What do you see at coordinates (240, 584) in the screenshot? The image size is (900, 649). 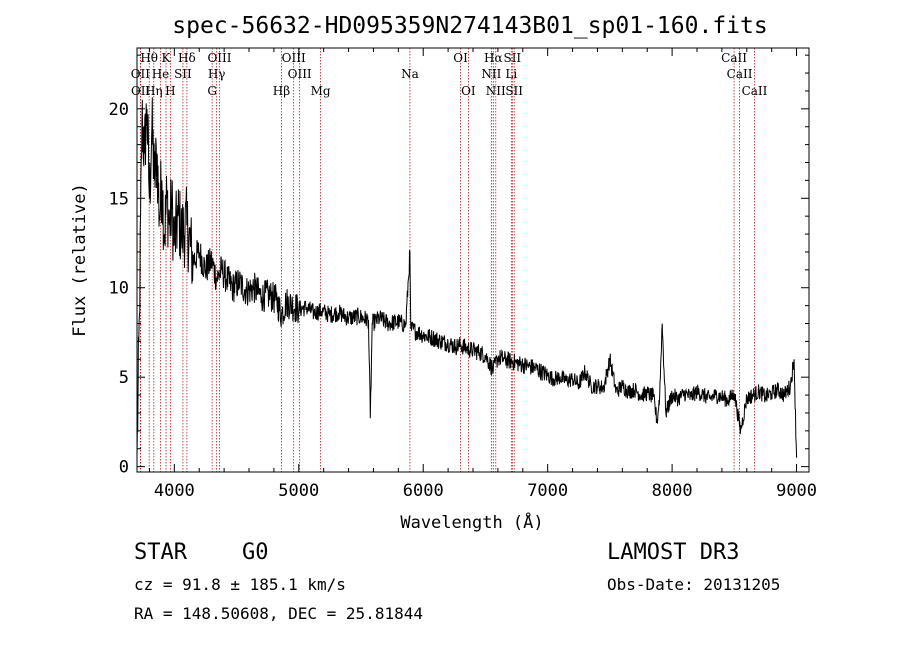 I see `redshift-readout: cz = 91.8 ± 185.1 km/s` at bounding box center [240, 584].